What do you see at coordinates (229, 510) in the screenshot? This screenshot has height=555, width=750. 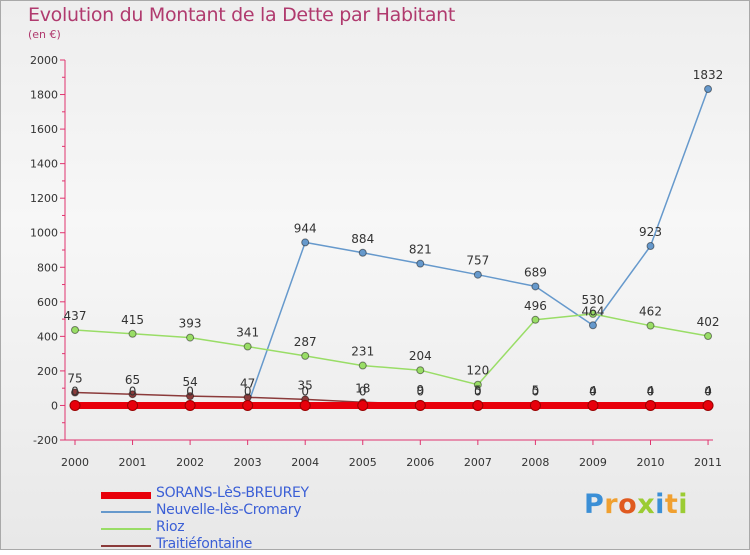 I see `legend-label: Neuvelle-lès-Cromary` at bounding box center [229, 510].